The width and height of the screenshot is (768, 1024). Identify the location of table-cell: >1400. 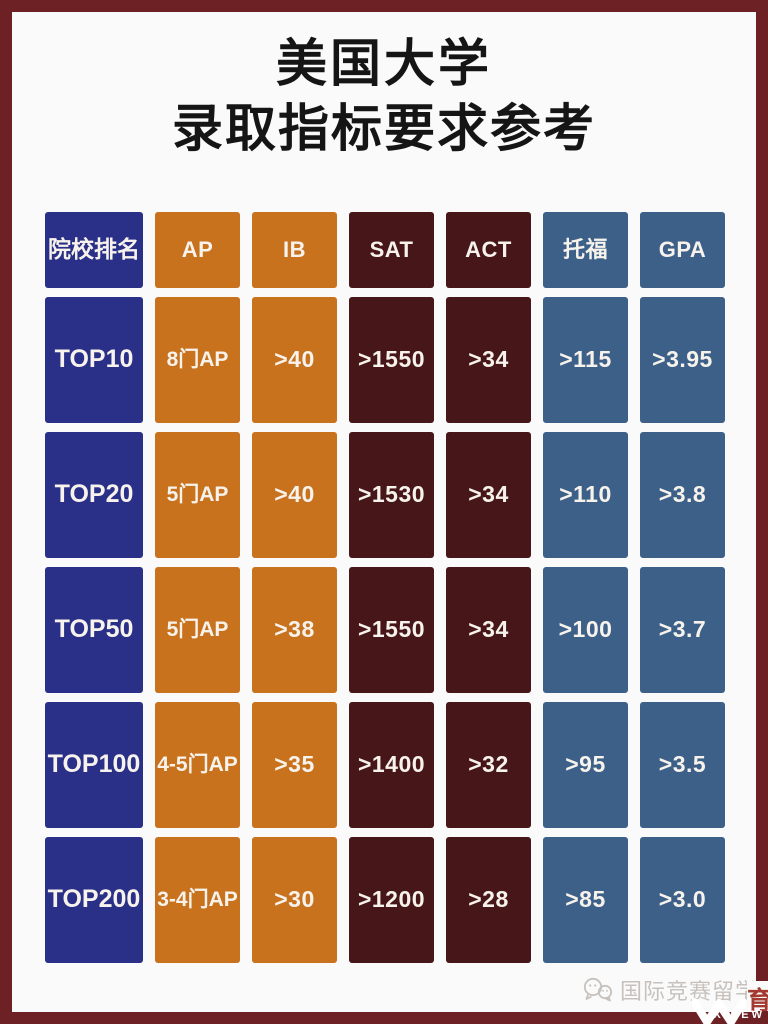
(391, 765).